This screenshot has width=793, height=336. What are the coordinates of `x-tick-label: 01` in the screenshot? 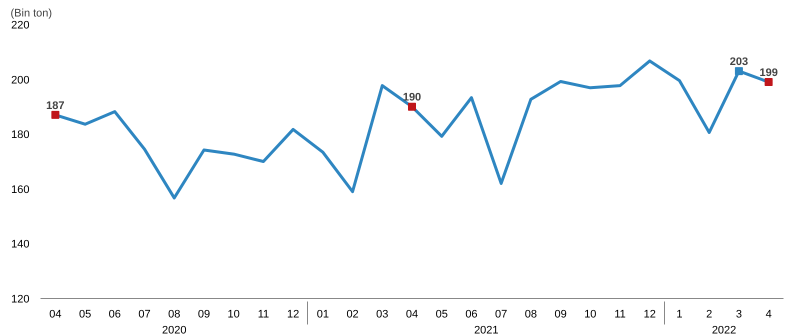 It's located at (322, 314).